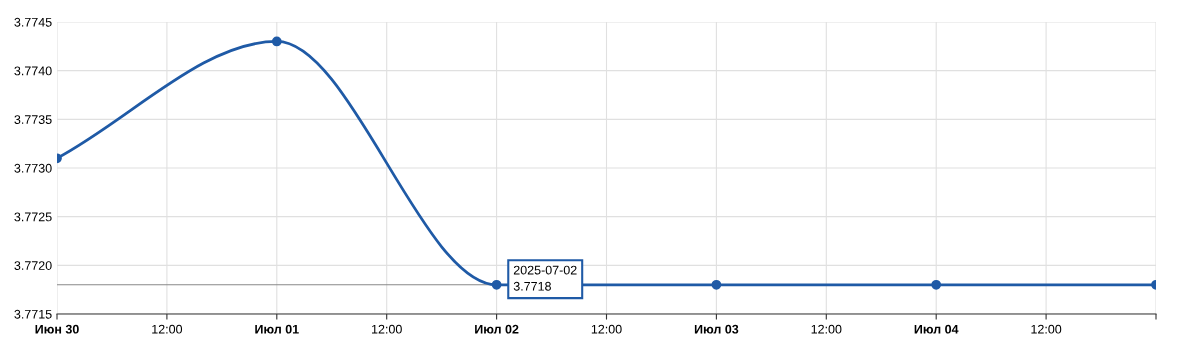  I want to click on y-tick-label: 3.7735, so click(33, 119).